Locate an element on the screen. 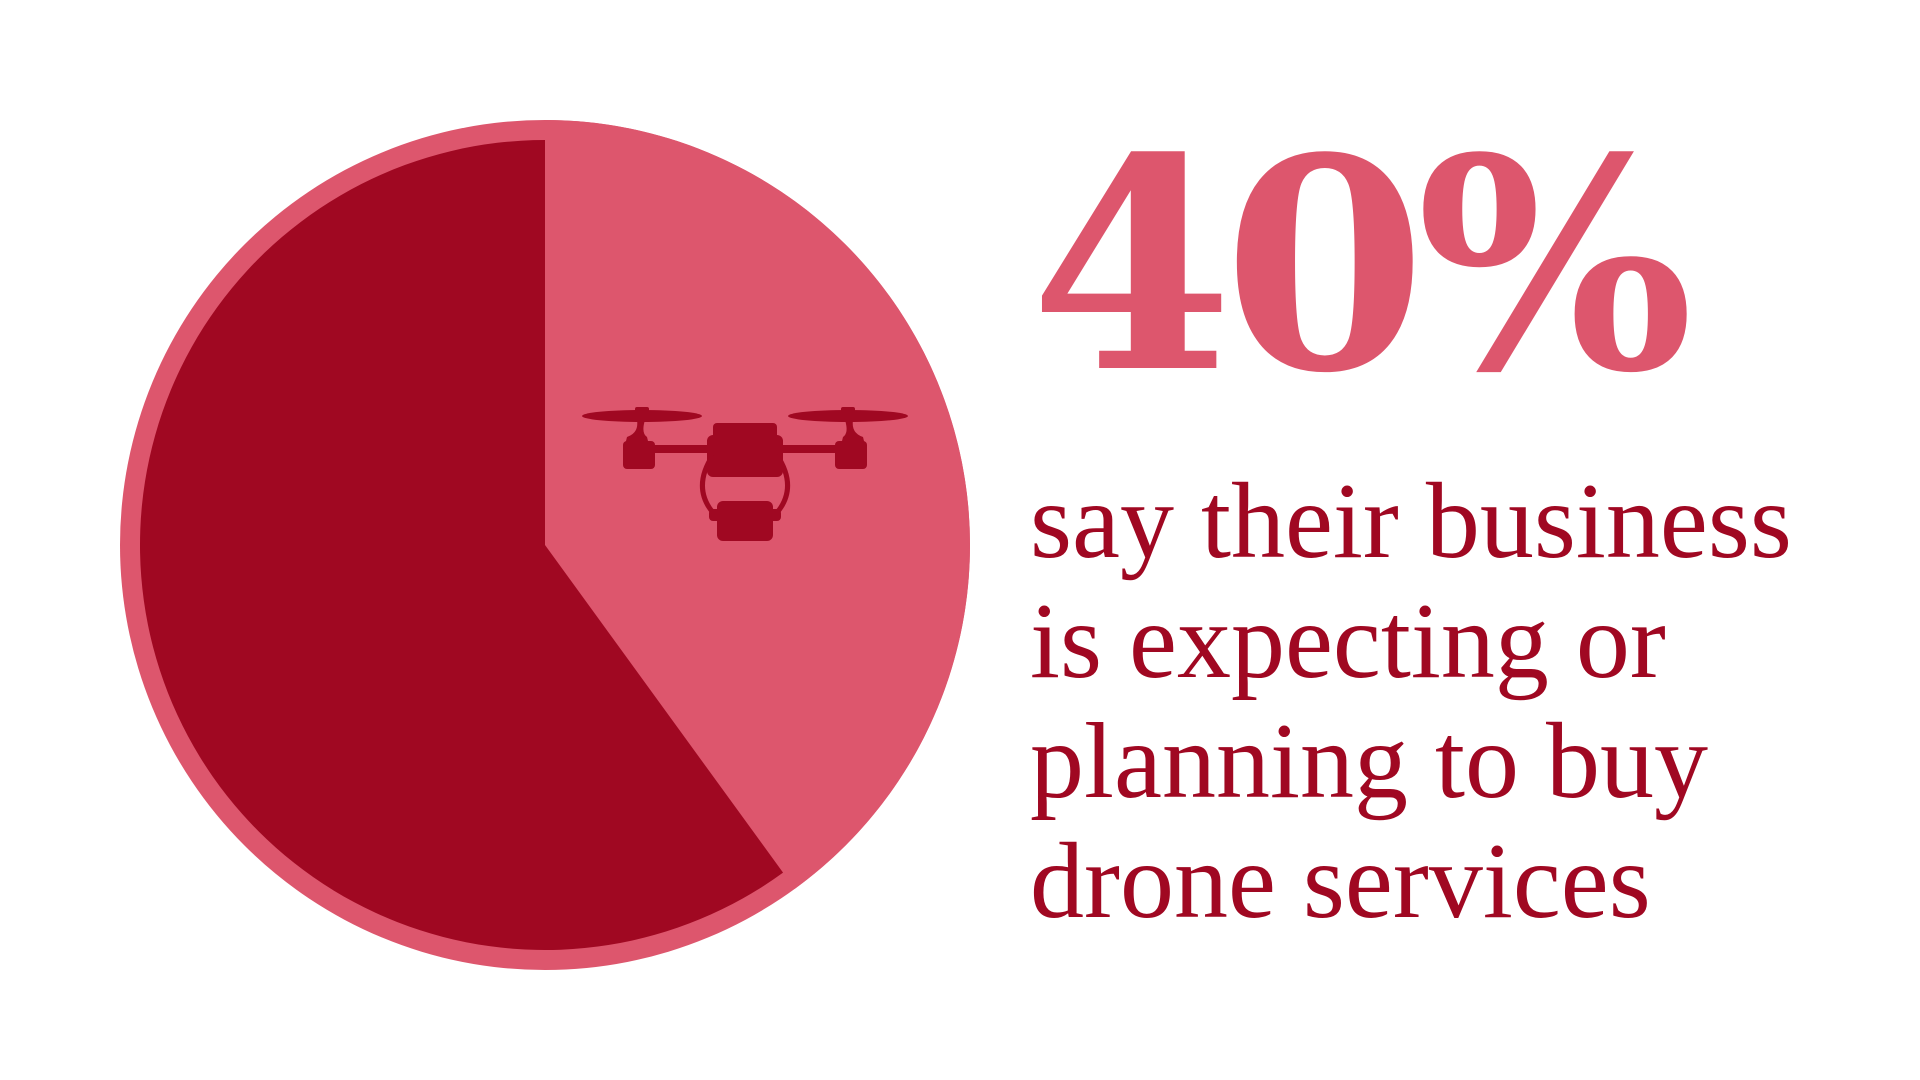 The width and height of the screenshot is (1920, 1080). caption-line: say their business is located at coordinates (1411, 521).